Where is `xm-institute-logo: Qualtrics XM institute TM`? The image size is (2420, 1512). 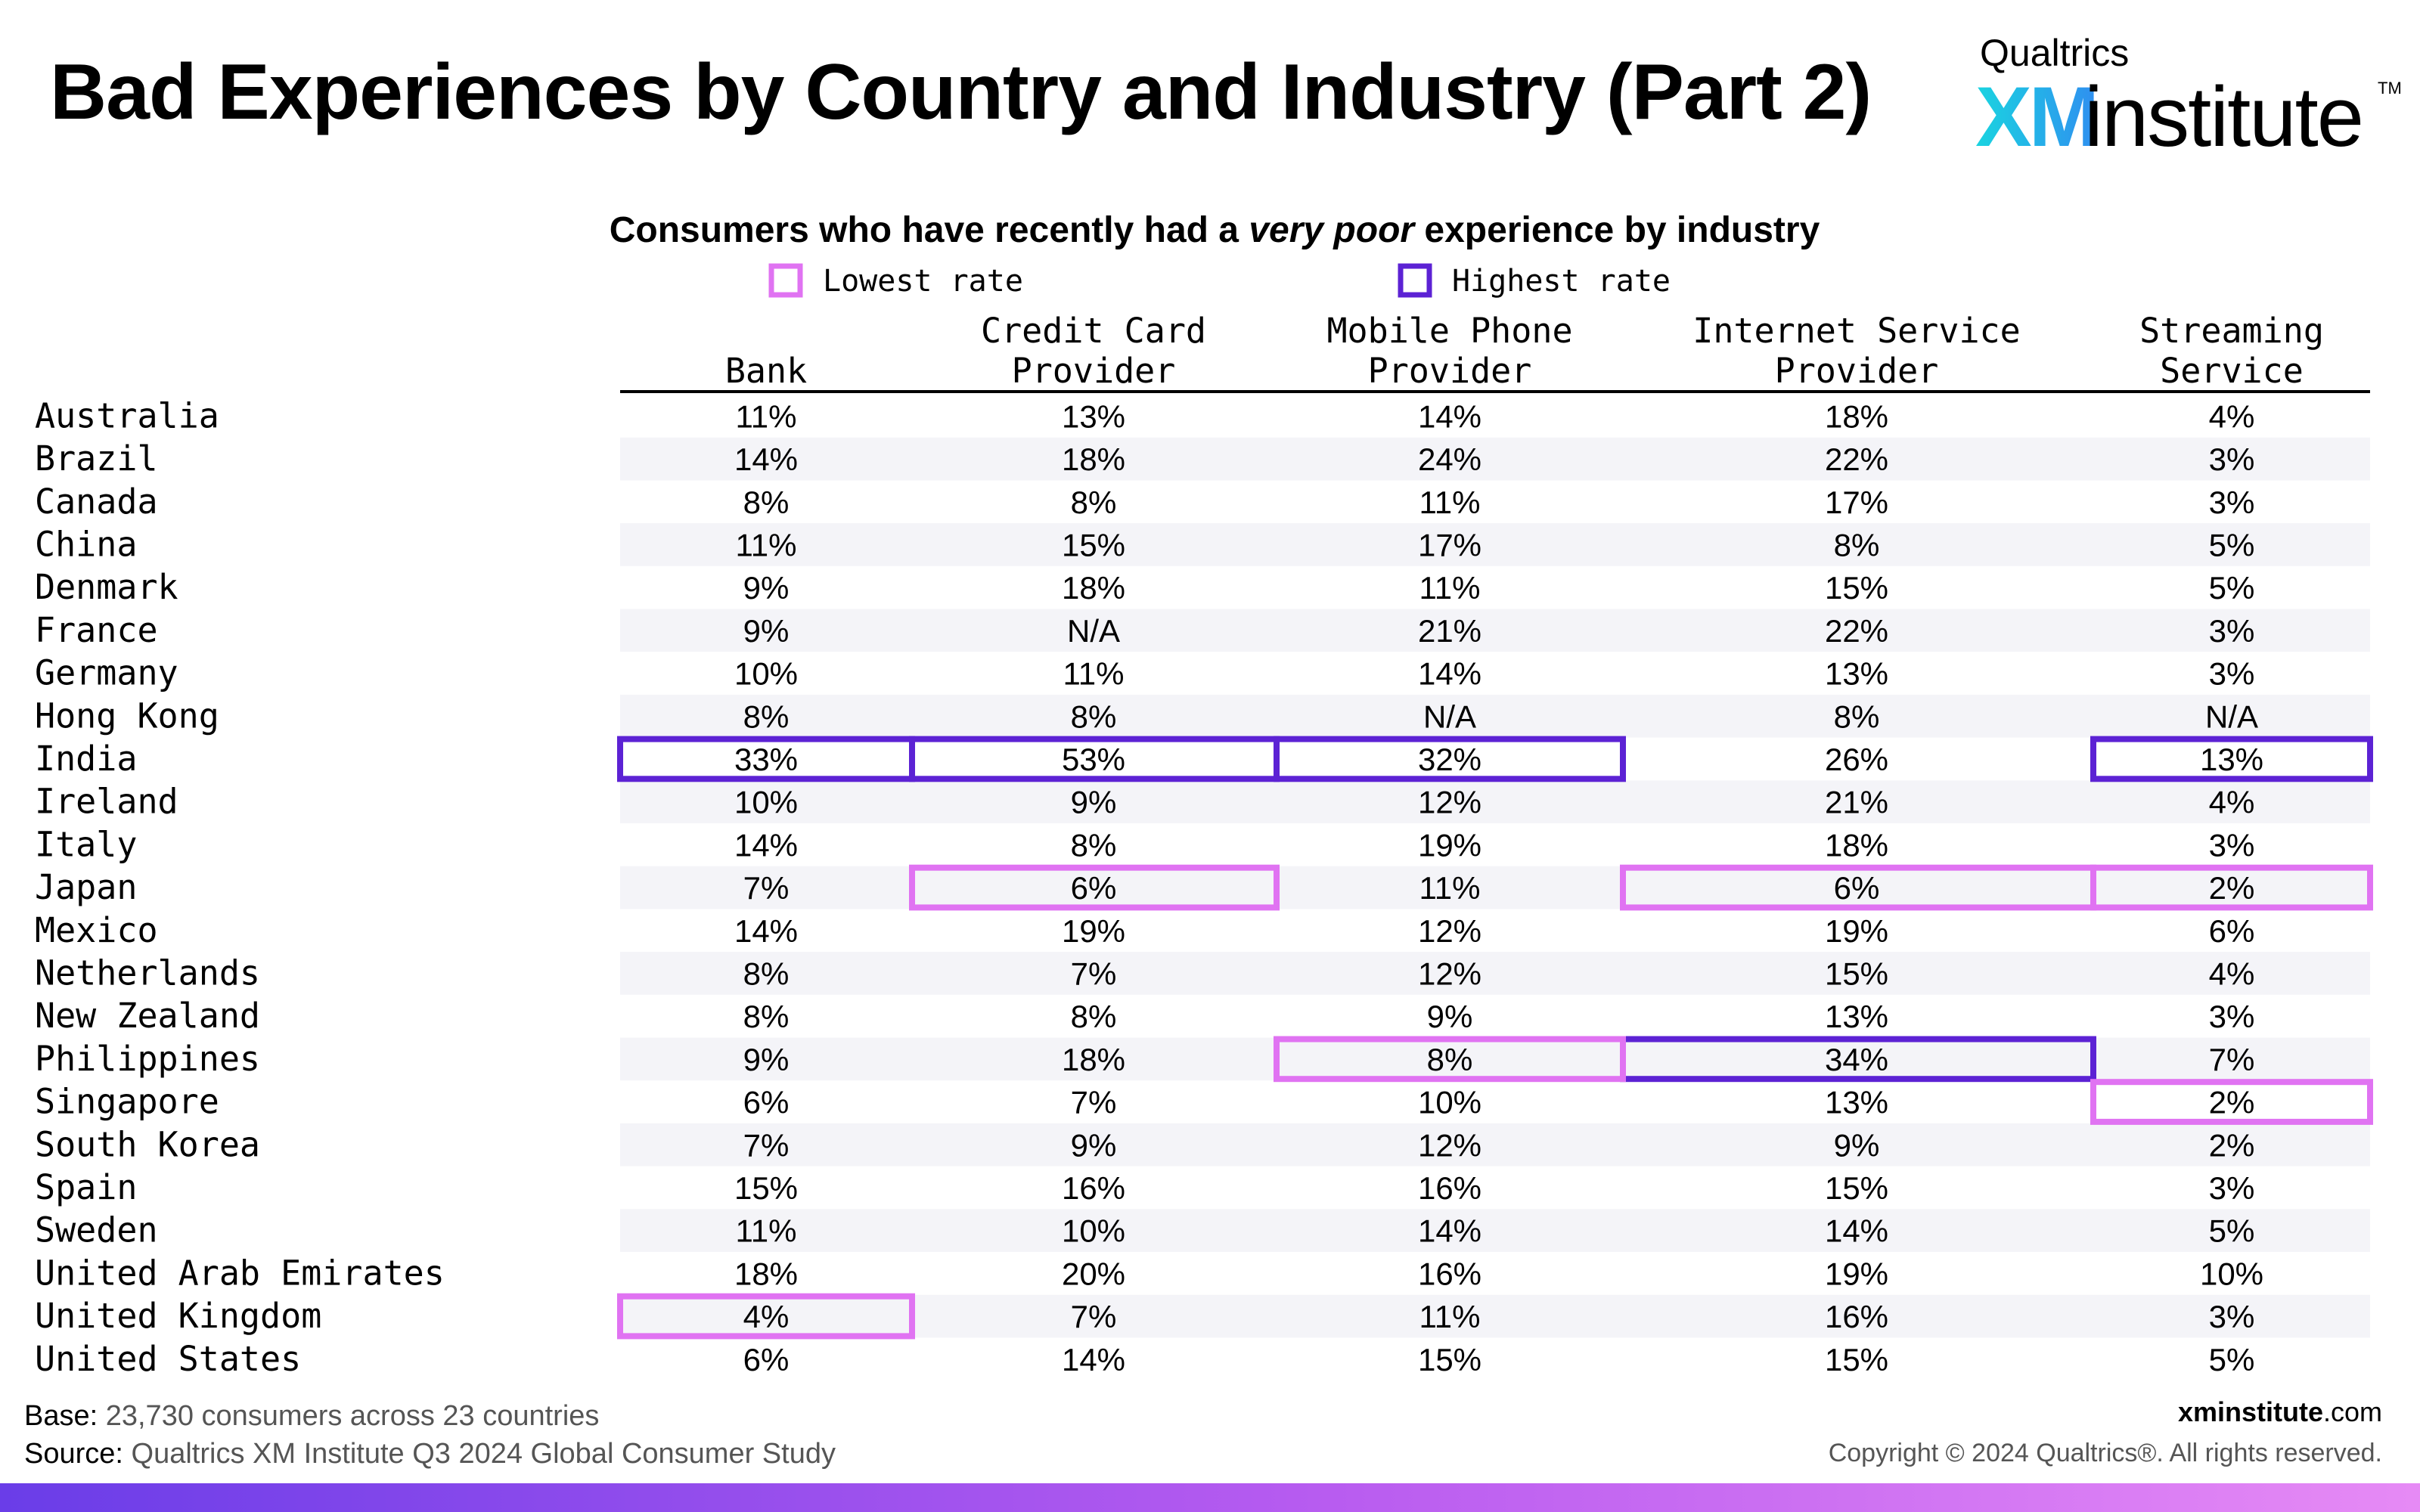
xm-institute-logo: Qualtrics XM institute TM is located at coordinates (2188, 97).